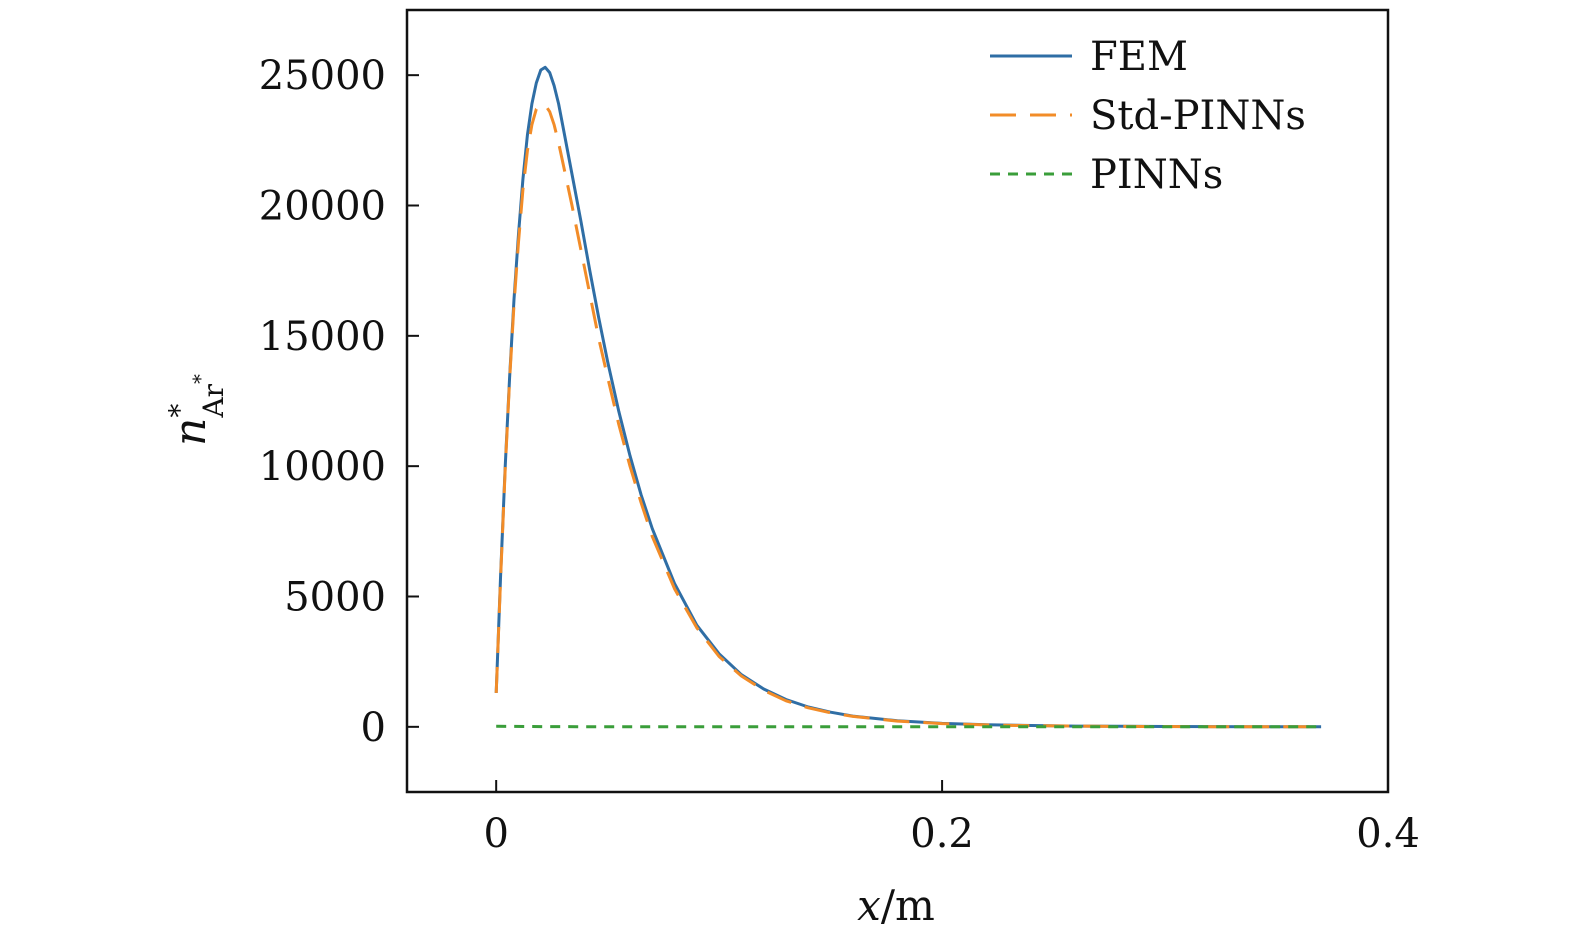 This screenshot has height=945, width=1575. Describe the element at coordinates (495, 834) in the screenshot. I see `x-tick-label: 0` at that location.